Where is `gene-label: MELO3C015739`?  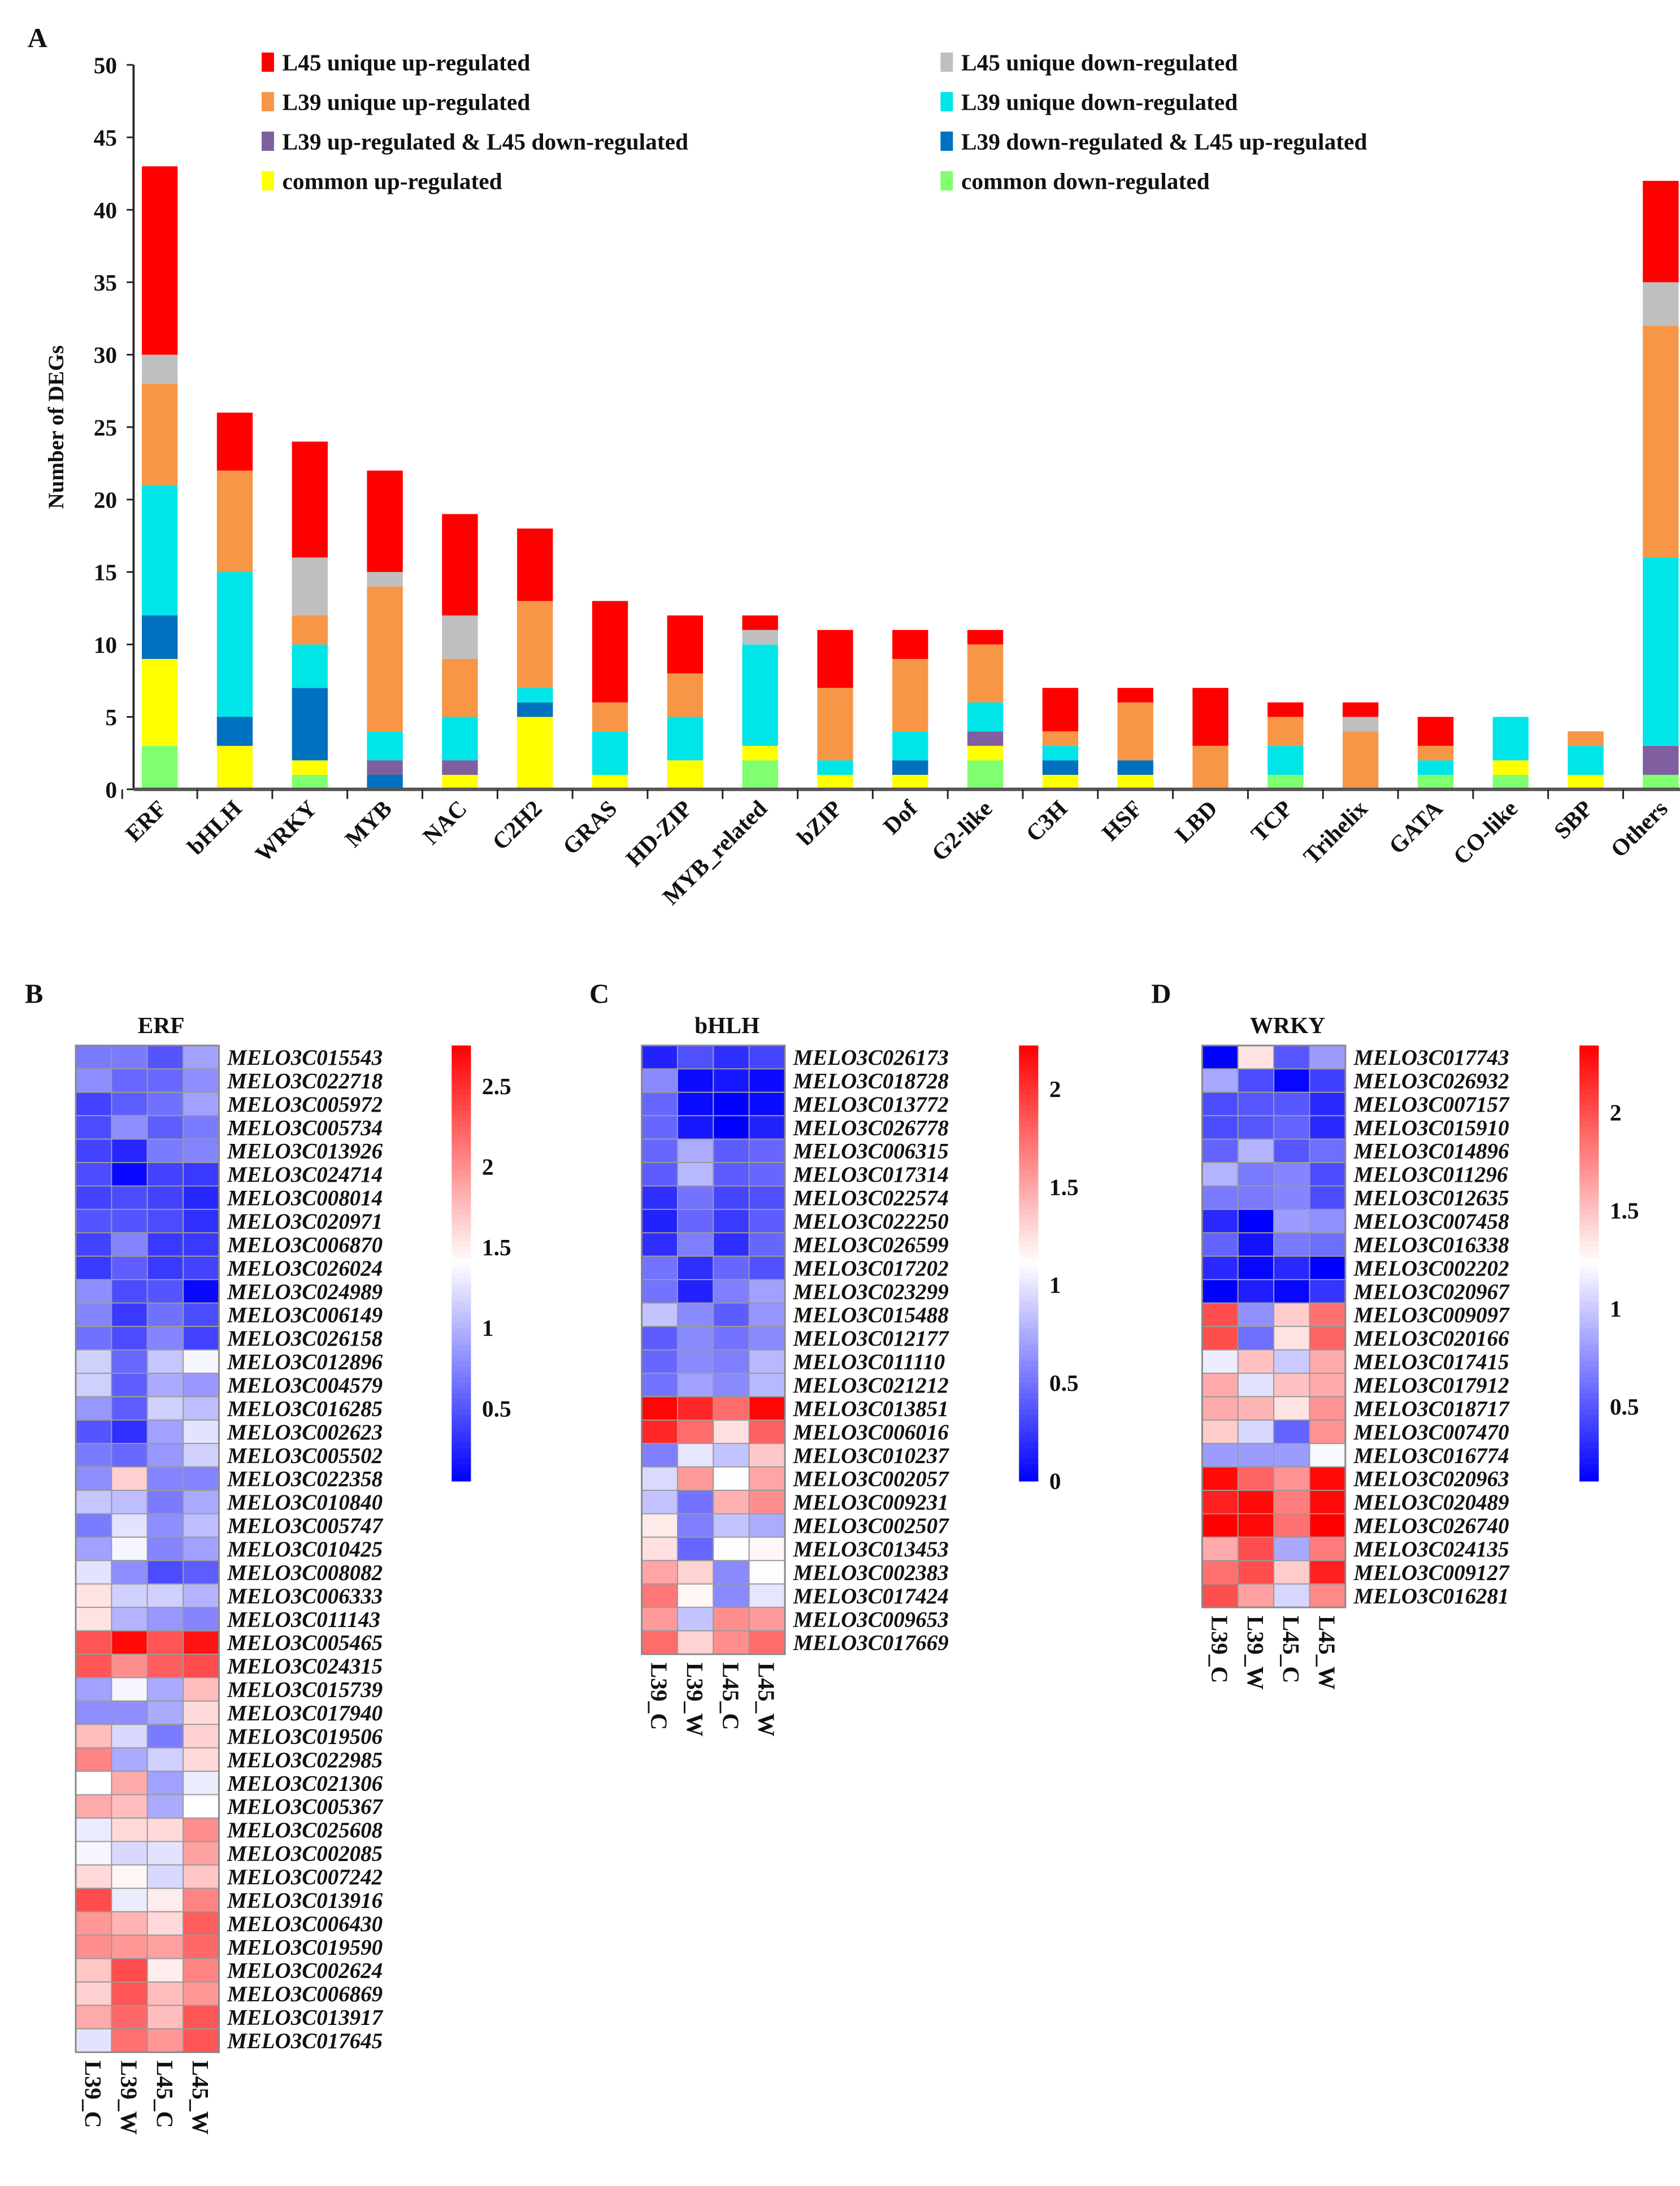 gene-label: MELO3C015739 is located at coordinates (305, 1690).